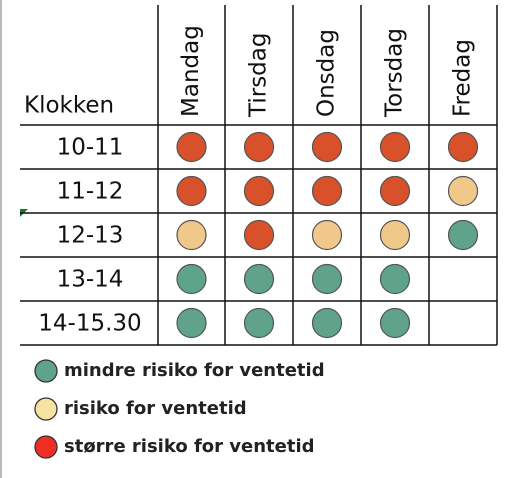  I want to click on day-header: Tirsdag, so click(259, 75).